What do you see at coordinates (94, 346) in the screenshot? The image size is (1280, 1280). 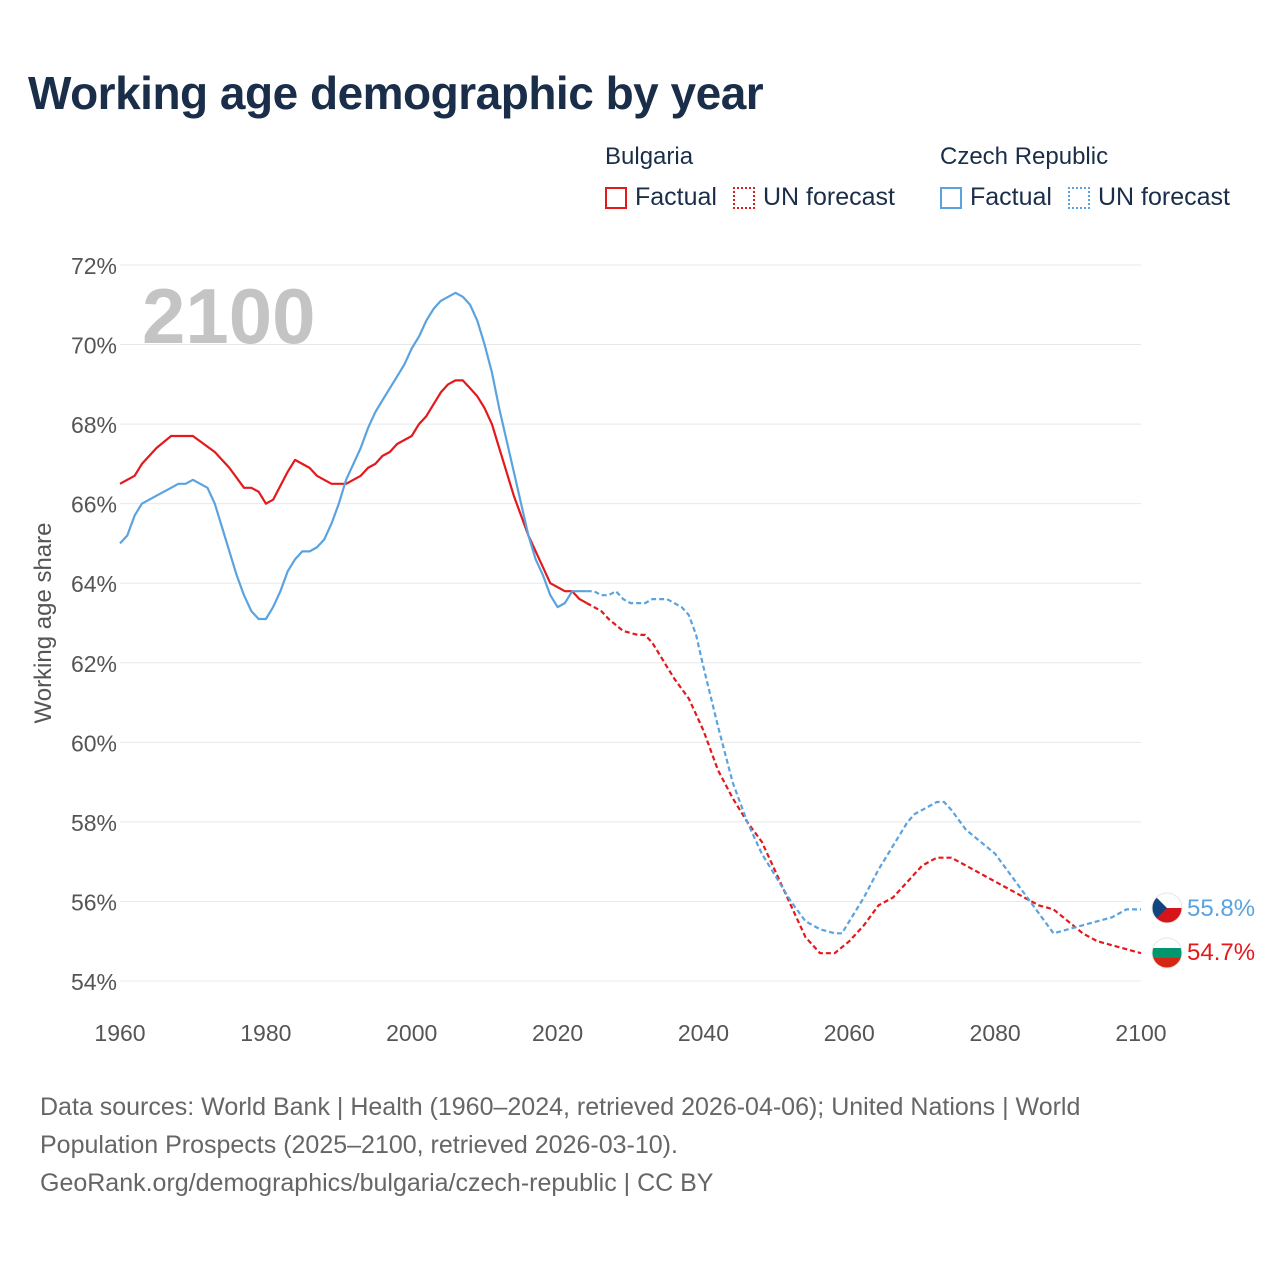 I see `y-tick-label: 70%` at bounding box center [94, 346].